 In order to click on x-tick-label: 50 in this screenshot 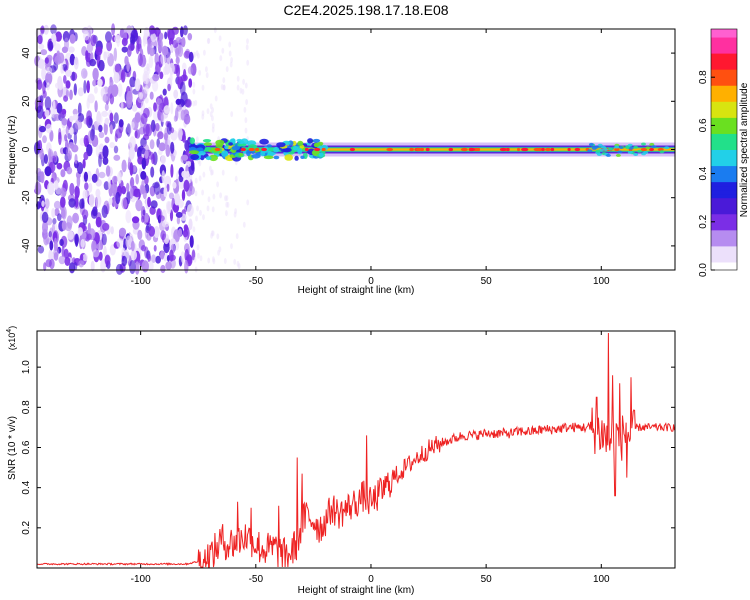, I will do `click(487, 281)`.